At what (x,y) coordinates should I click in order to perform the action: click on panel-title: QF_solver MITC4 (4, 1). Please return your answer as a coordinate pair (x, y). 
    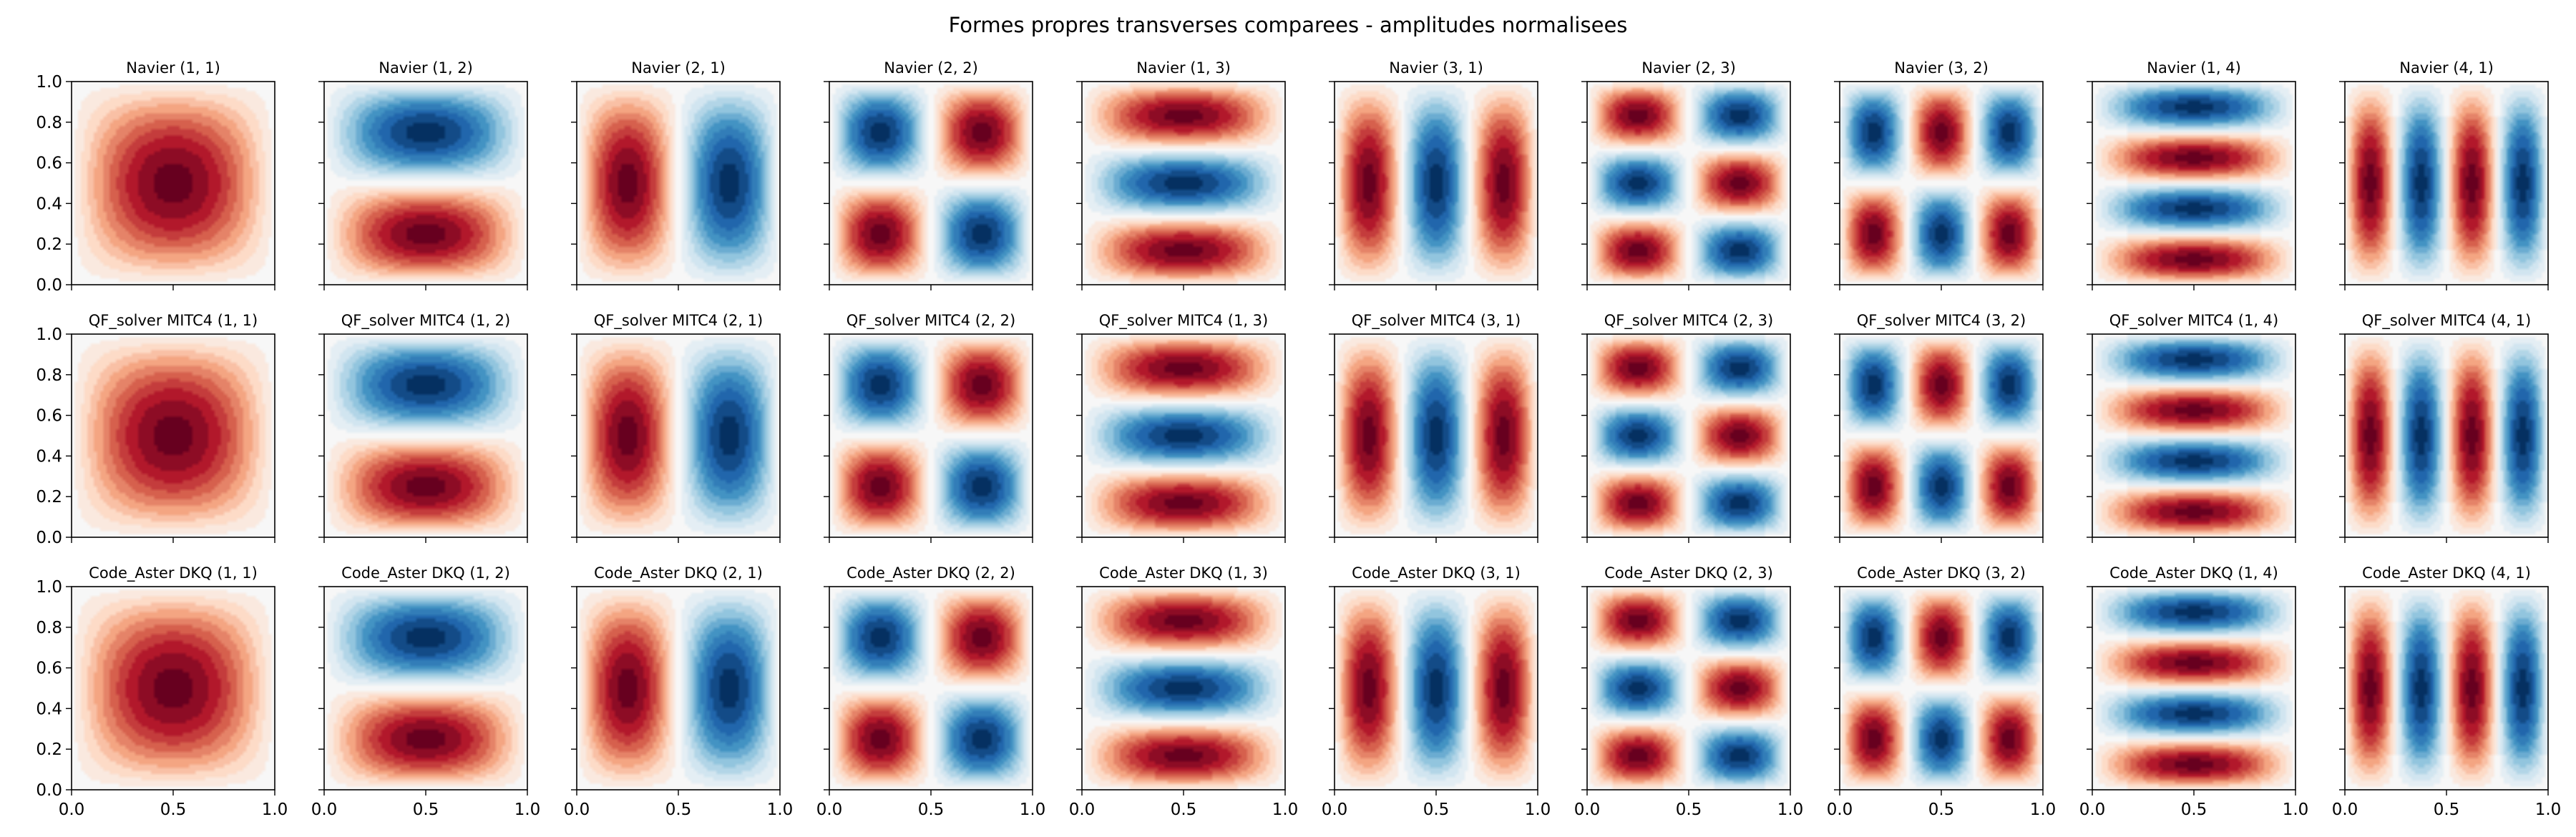
    Looking at the image, I should click on (2446, 321).